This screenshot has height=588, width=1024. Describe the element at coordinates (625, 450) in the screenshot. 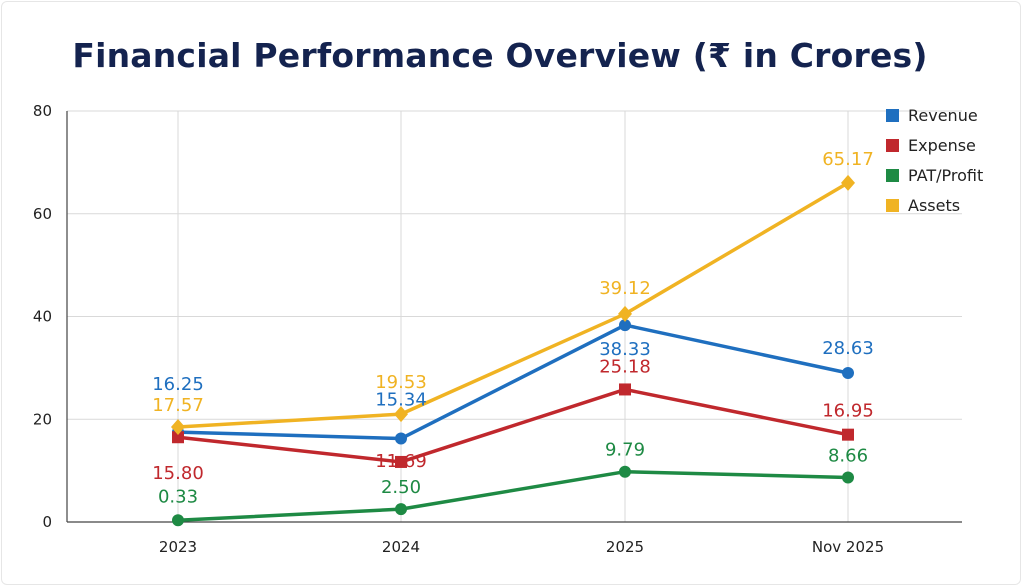

I see `pat-profit-data-label: 9.79` at that location.